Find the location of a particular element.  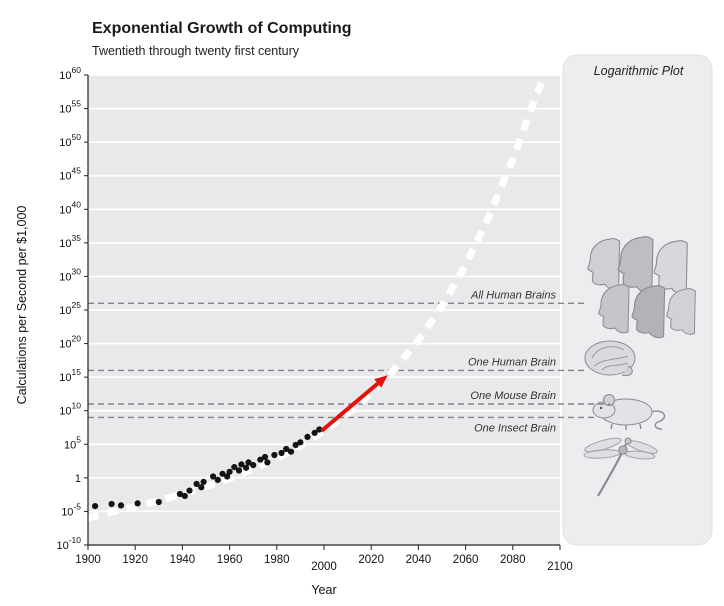

threshold-label: One Mouse Brain is located at coordinates (513, 396).